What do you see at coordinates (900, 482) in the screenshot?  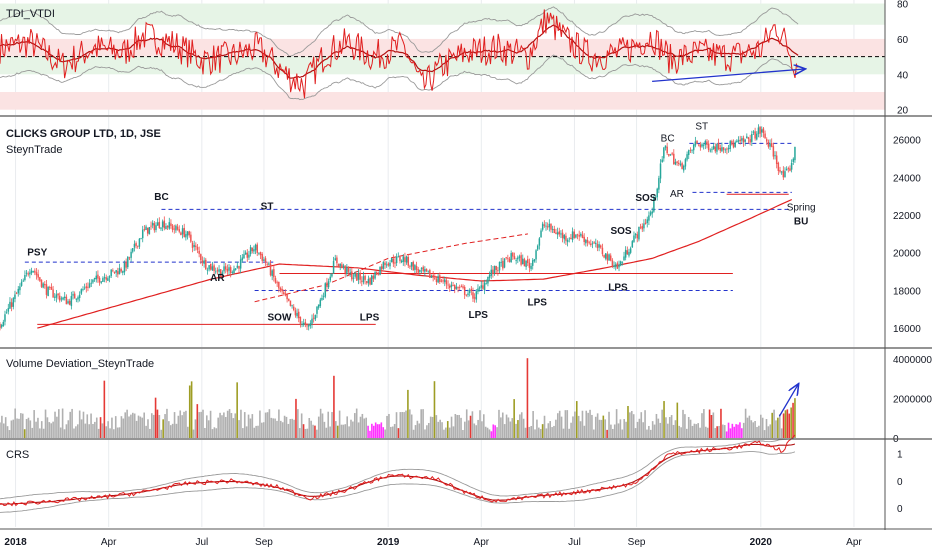 I see `crs-axis-ticks: 1 0 0` at bounding box center [900, 482].